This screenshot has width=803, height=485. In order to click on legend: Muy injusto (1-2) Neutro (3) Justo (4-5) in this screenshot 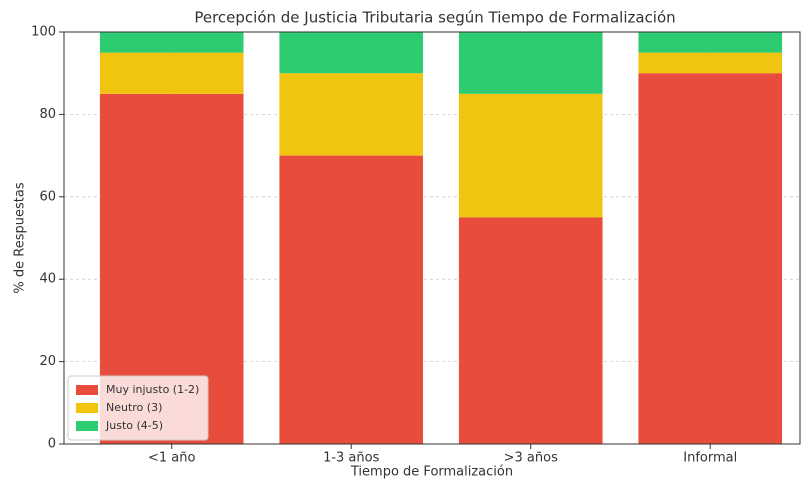, I will do `click(138, 408)`.